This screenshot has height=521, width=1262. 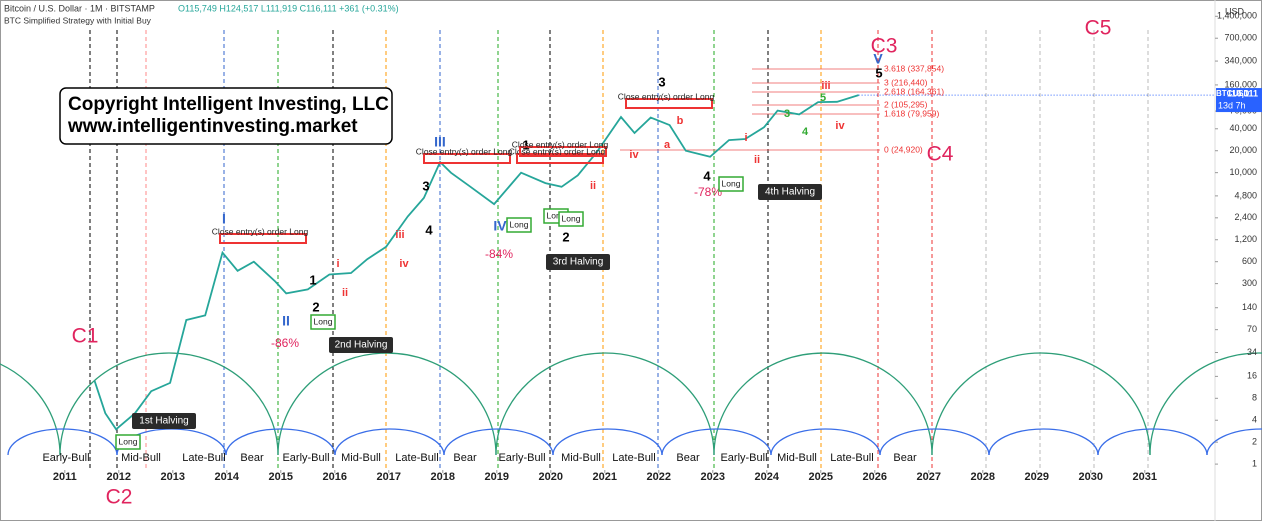 I want to click on wave-label: ii, so click(x=345, y=293).